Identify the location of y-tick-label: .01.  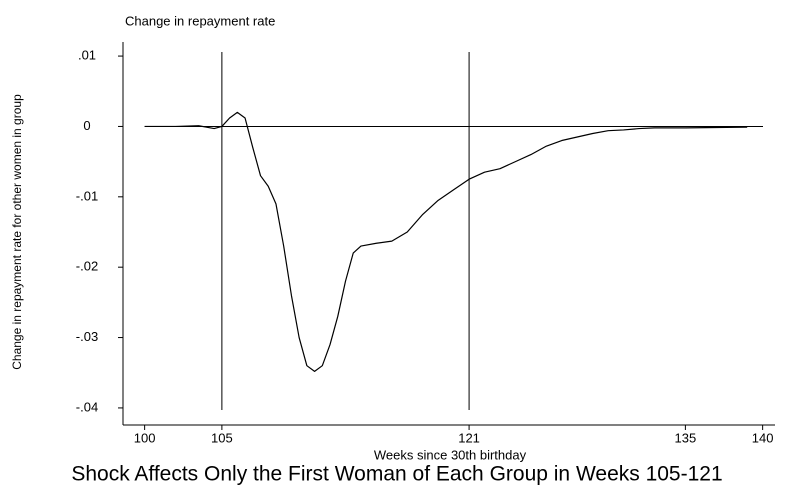
(87, 55).